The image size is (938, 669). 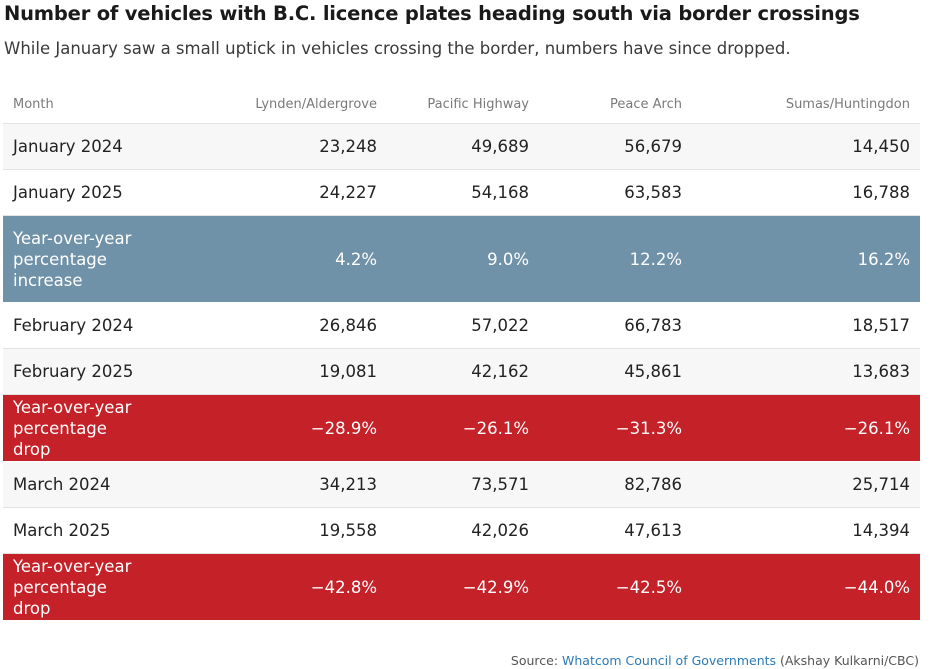 What do you see at coordinates (69, 192) in the screenshot?
I see `row-label: January 2025` at bounding box center [69, 192].